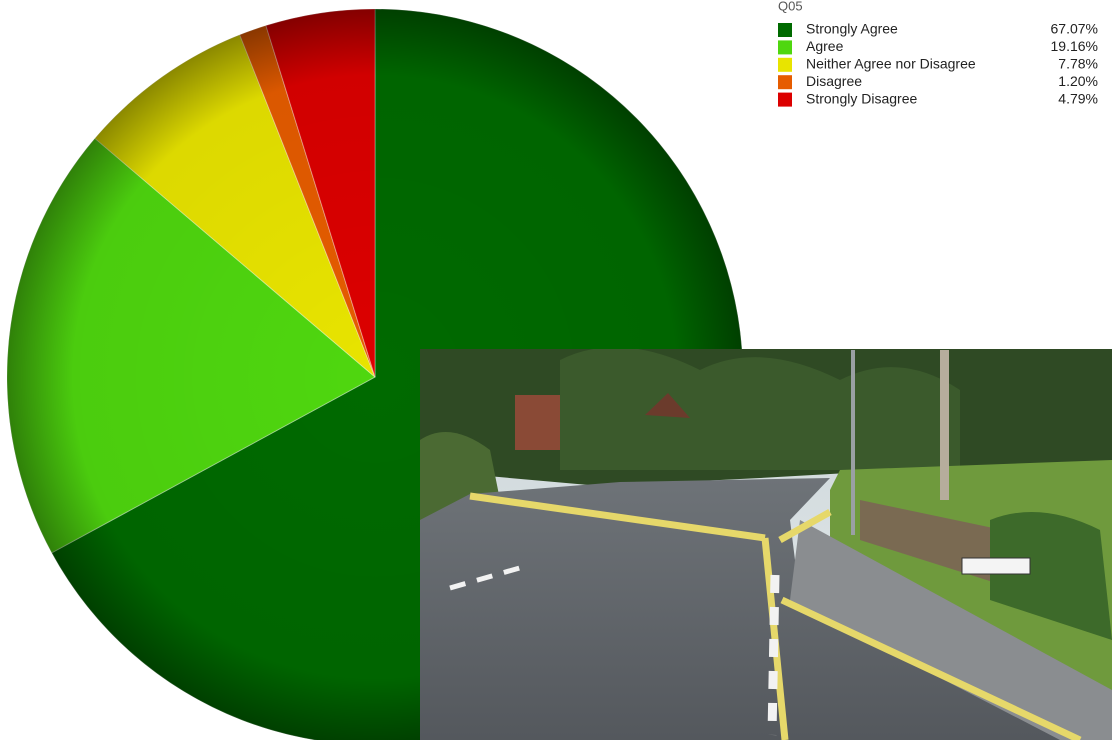 This screenshot has height=740, width=1112. Describe the element at coordinates (773, 655) in the screenshot. I see `photo-white-line` at that location.